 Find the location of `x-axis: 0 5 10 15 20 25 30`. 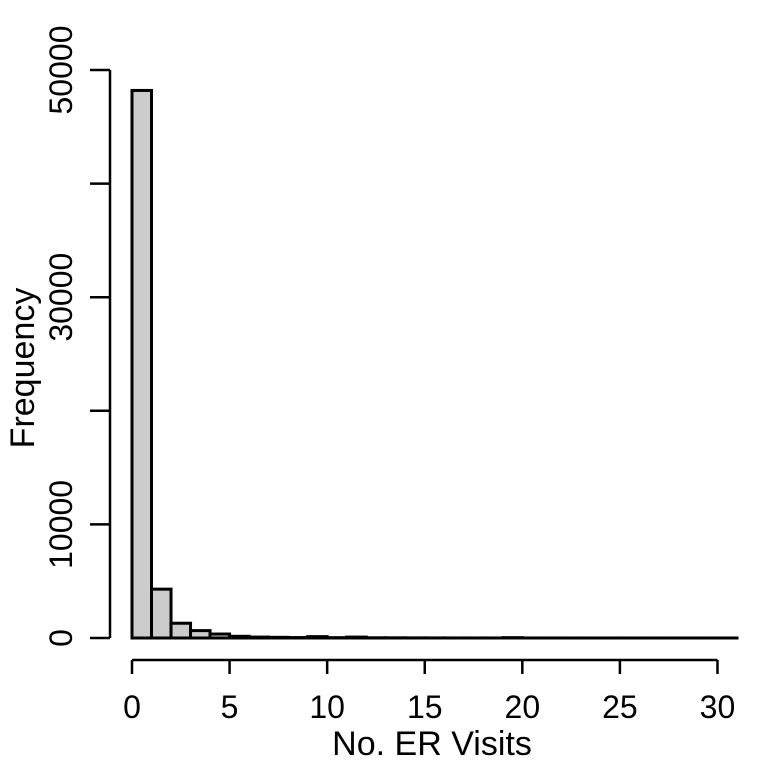

x-axis: 0 5 10 15 20 25 30 is located at coordinates (429, 691).